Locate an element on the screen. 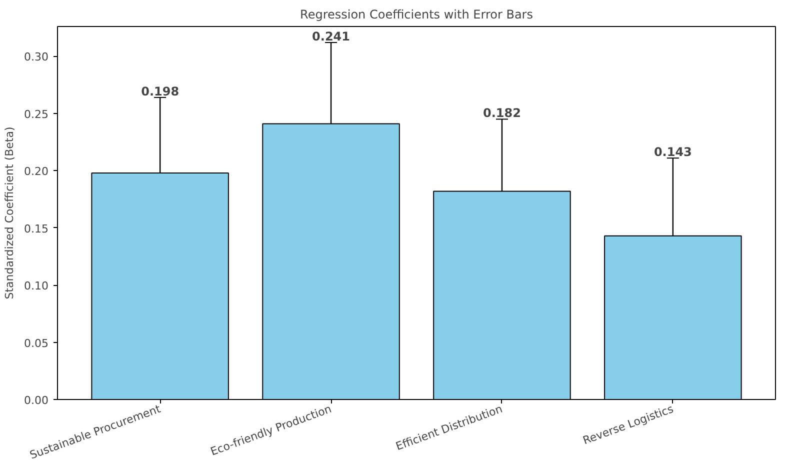 This screenshot has height=472, width=785. y-tick-label: 0.30 is located at coordinates (36, 57).